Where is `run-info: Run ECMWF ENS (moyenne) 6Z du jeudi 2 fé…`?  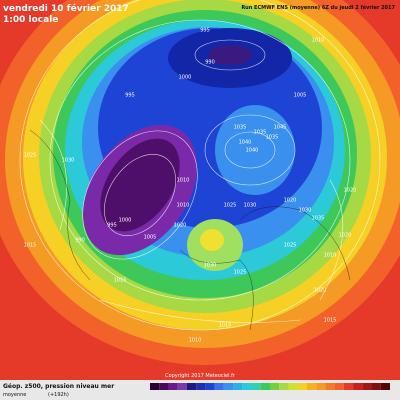 run-info: Run ECMWF ENS (moyenne) 6Z du jeudi 2 fé… is located at coordinates (318, 7).